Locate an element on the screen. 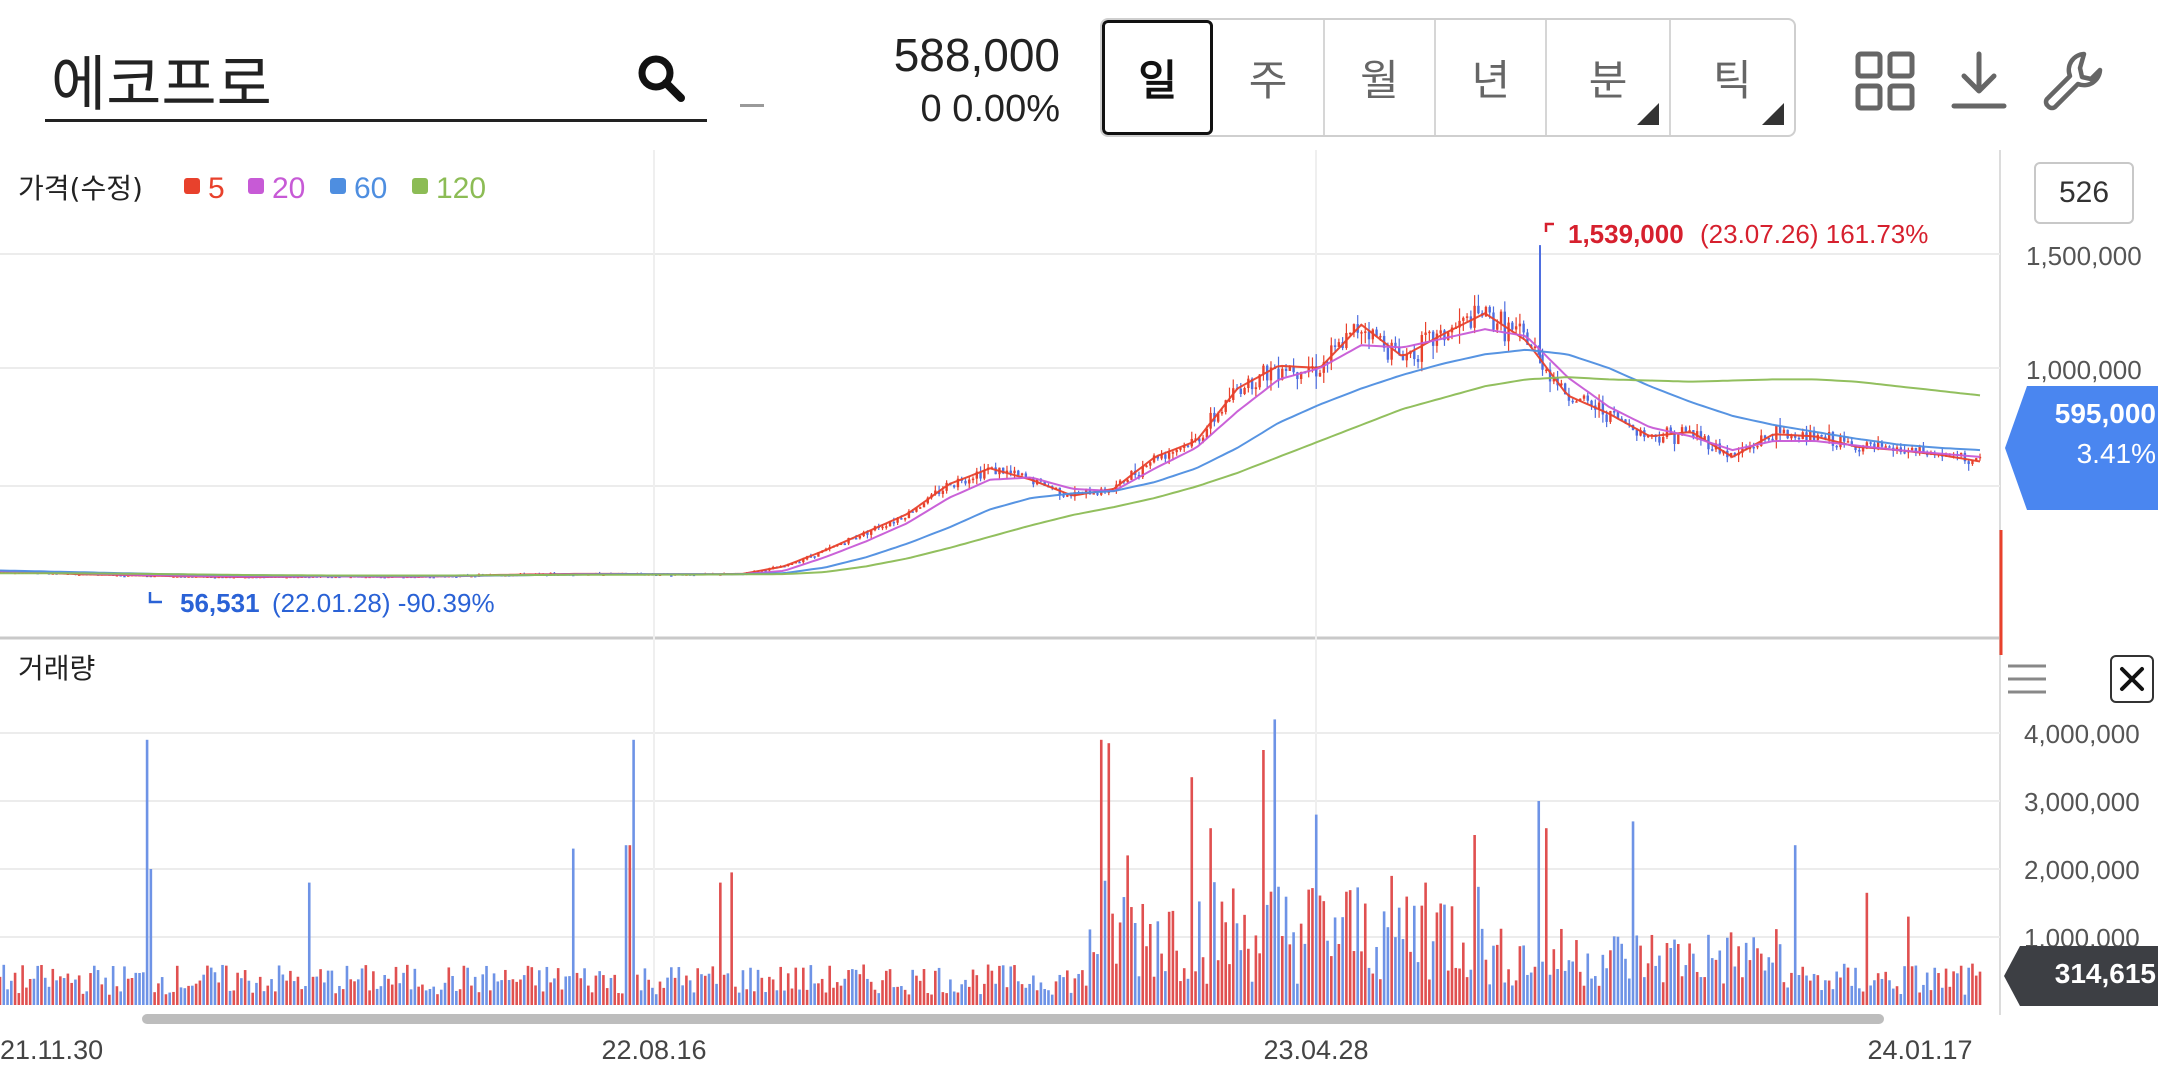 The height and width of the screenshot is (1077, 2158). tab-label: 월 is located at coordinates (1379, 80).